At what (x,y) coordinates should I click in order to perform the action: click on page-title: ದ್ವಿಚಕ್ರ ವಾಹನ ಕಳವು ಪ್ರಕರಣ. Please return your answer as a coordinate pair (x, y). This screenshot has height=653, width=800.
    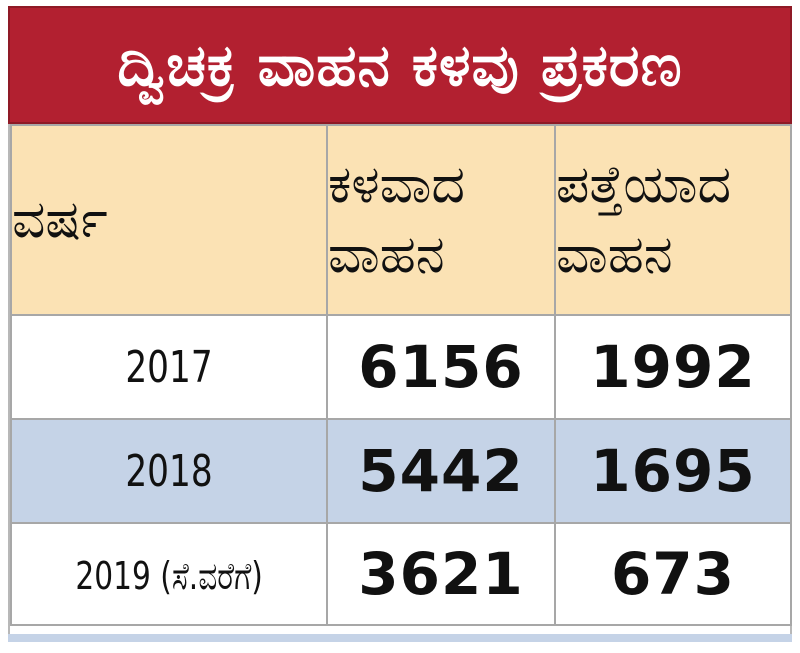
    Looking at the image, I should click on (400, 64).